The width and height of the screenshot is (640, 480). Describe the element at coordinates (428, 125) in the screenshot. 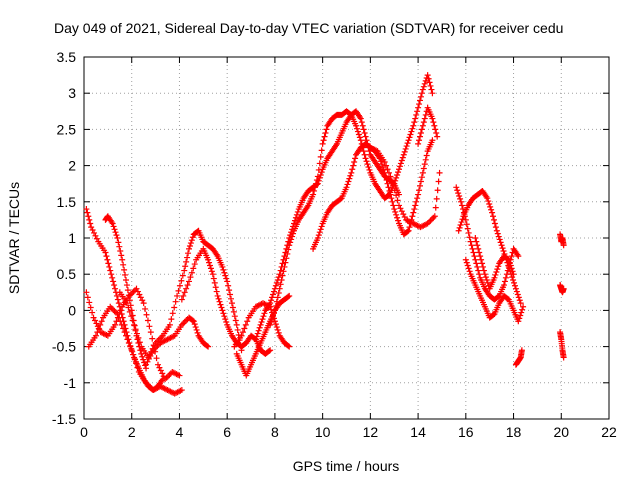

I see `series-arc-n` at that location.